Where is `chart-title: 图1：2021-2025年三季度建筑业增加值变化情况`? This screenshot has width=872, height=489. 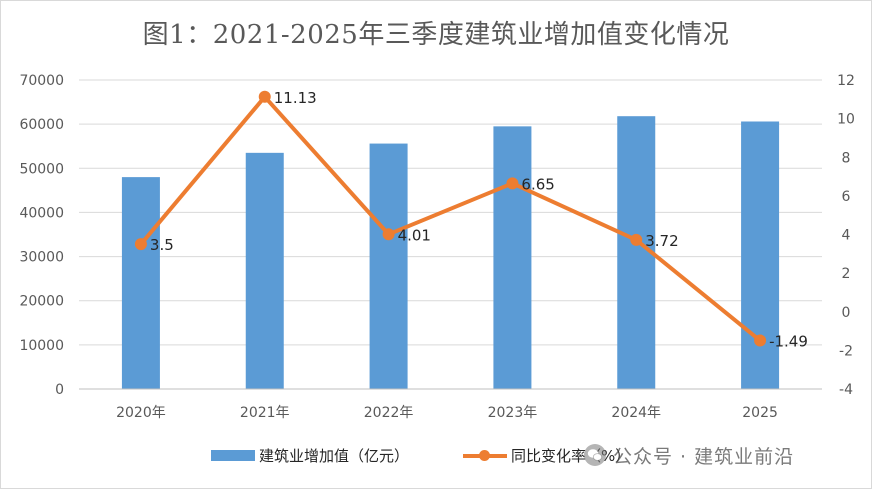
chart-title: 图1：2021-2025年三季度建筑业增加值变化情况 is located at coordinates (436, 35).